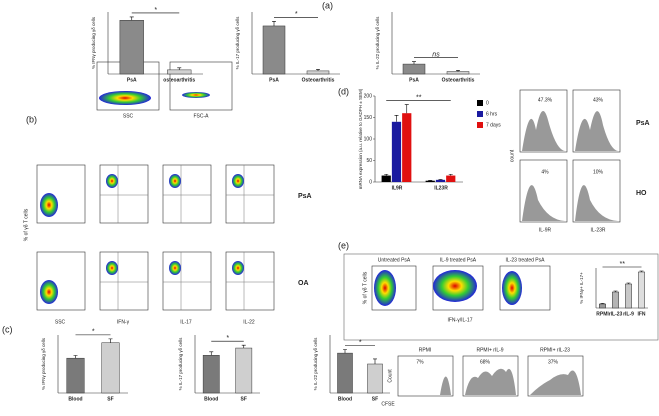 The height and width of the screenshot is (416, 659). I want to click on gate-percent: 43%, so click(598, 100).